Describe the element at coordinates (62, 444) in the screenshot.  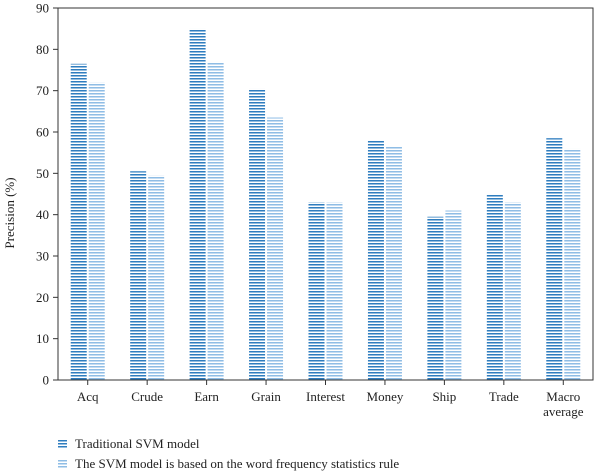
I see `legend-swatch-traditional-svm` at that location.